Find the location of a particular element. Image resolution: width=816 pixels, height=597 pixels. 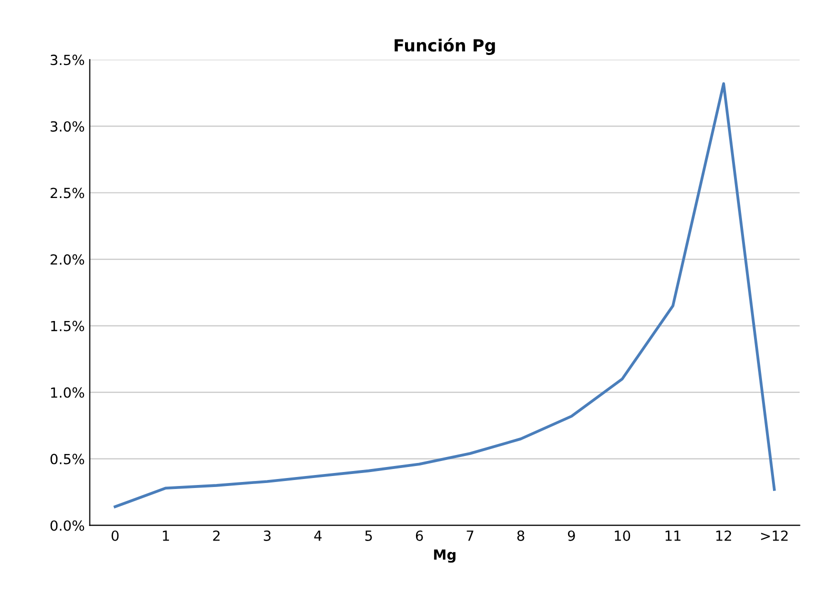

y-tick-label: 1.5% is located at coordinates (67, 326).